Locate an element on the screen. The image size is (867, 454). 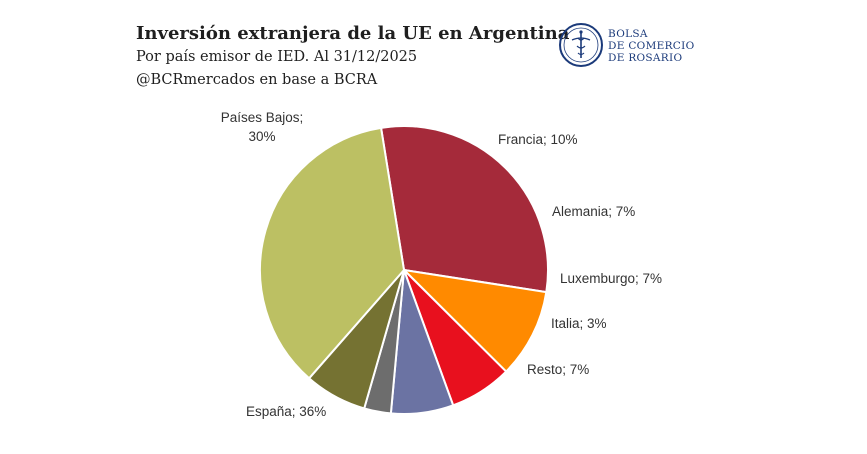
chart-subtitle: Por país emisor de IED. Al 31/12/2025 is located at coordinates (277, 57).